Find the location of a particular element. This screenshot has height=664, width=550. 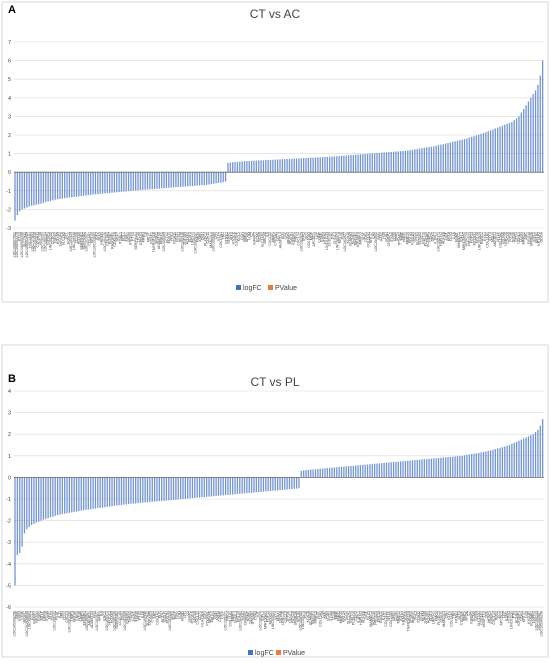

panela-x-tick-label: KRT34 is located at coordinates (92, 237).